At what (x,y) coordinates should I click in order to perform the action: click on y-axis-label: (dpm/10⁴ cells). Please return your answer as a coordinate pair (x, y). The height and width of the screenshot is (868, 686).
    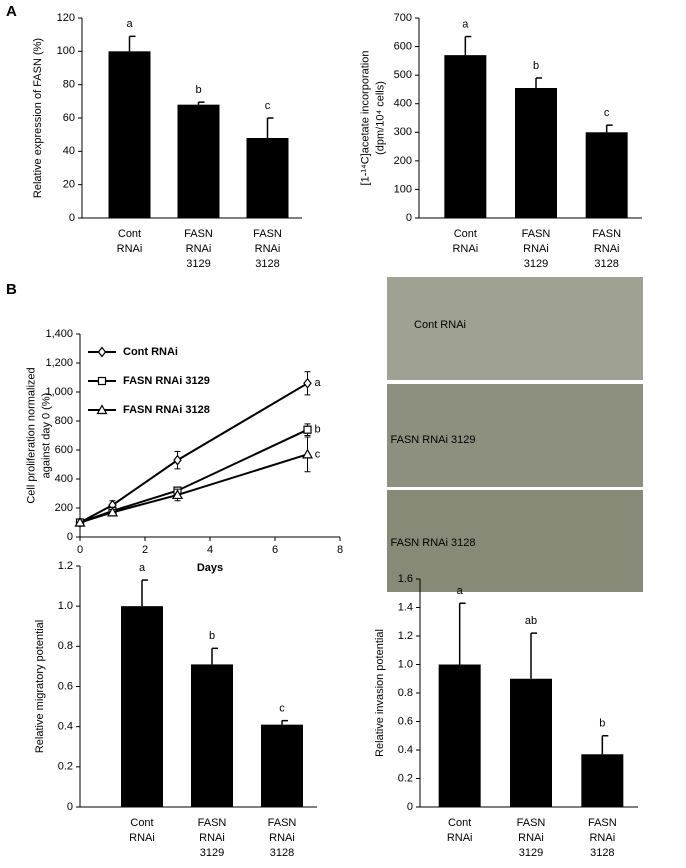
    Looking at the image, I should click on (380, 118).